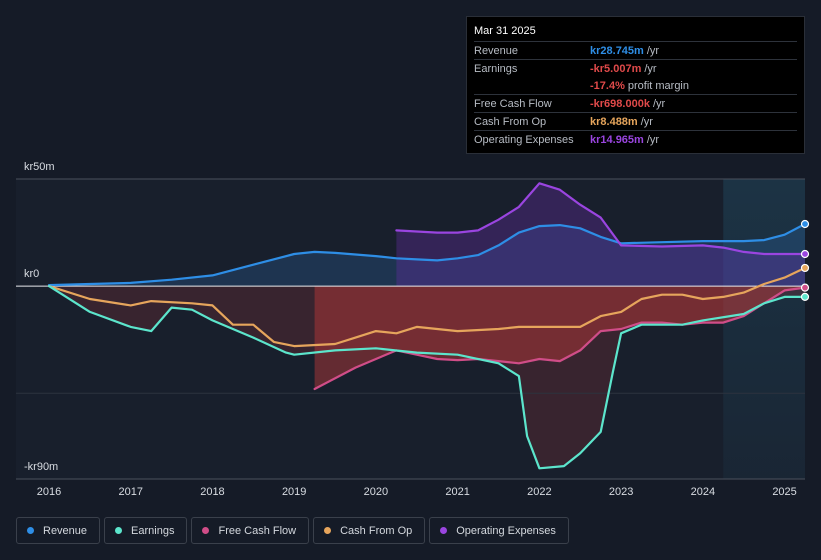 This screenshot has height=560, width=821. I want to click on tooltip-row: Cash From Op kr8.488m/yr, so click(635, 121).